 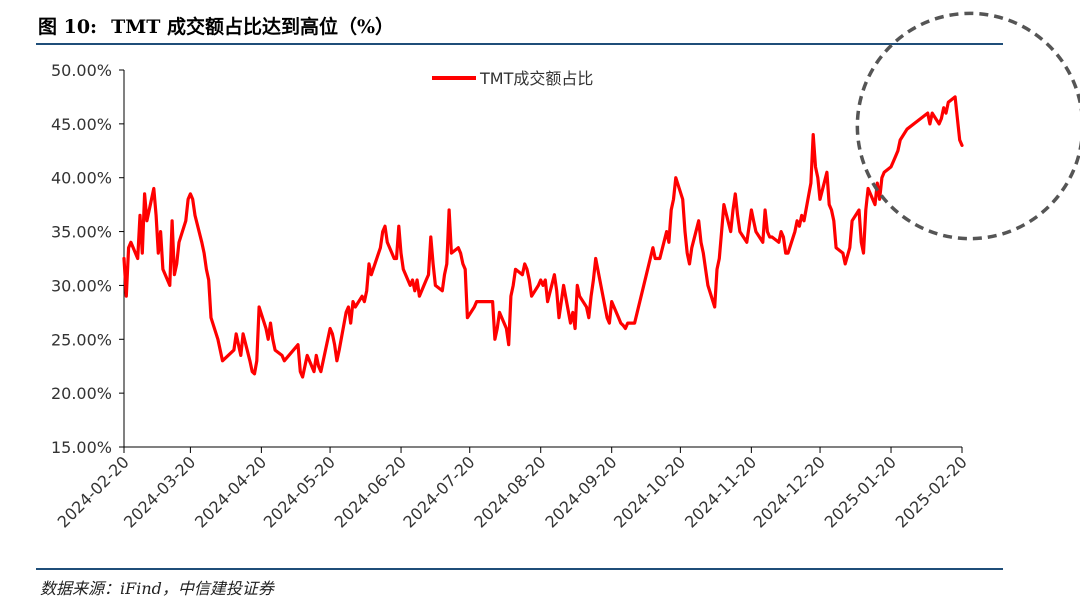 What do you see at coordinates (580, 491) in the screenshot?
I see `x-tick-label: 2024-09-20` at bounding box center [580, 491].